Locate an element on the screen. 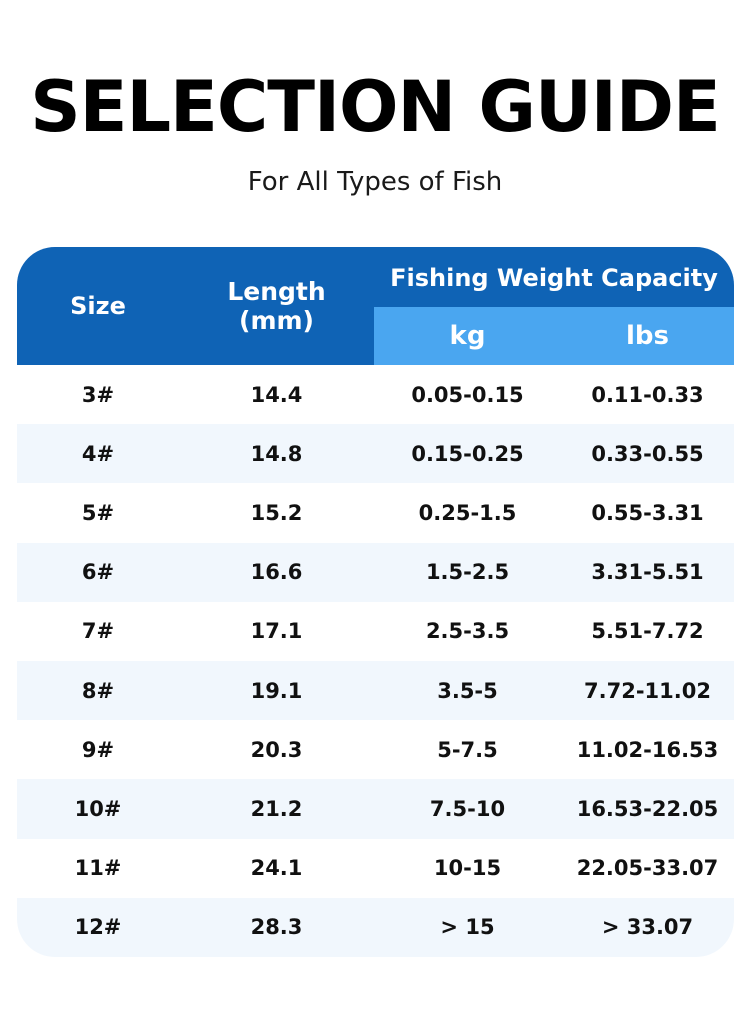  cell-kg: 7.5-10 is located at coordinates (467, 808).